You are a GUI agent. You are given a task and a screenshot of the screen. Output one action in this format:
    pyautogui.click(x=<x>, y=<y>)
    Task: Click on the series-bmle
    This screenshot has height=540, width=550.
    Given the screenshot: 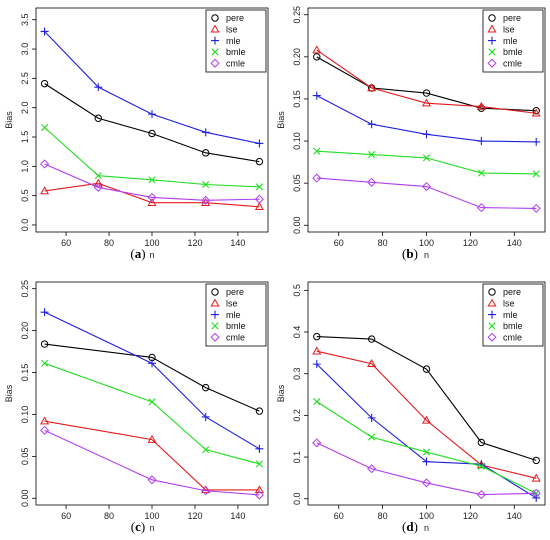 What is the action you would take?
    pyautogui.click(x=426, y=447)
    